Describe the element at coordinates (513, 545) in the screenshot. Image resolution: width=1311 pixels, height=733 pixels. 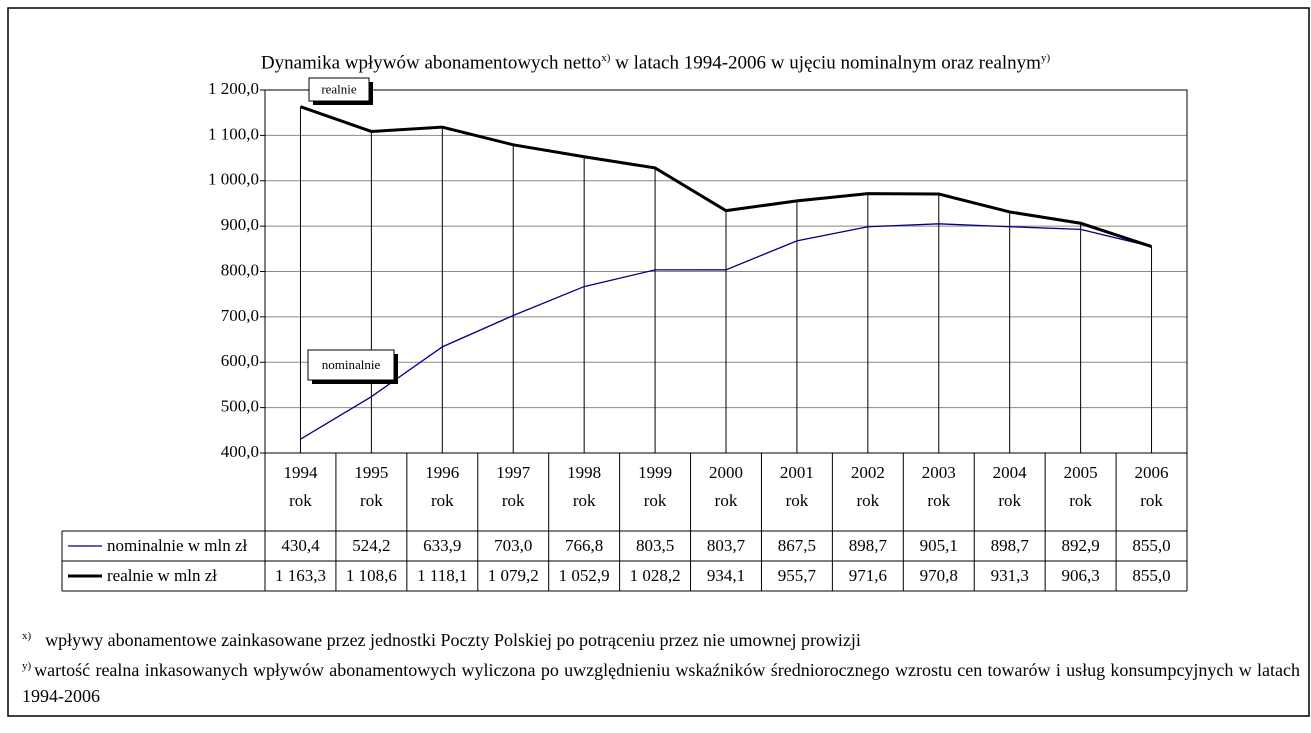
I see `data-label: 703,0` at that location.